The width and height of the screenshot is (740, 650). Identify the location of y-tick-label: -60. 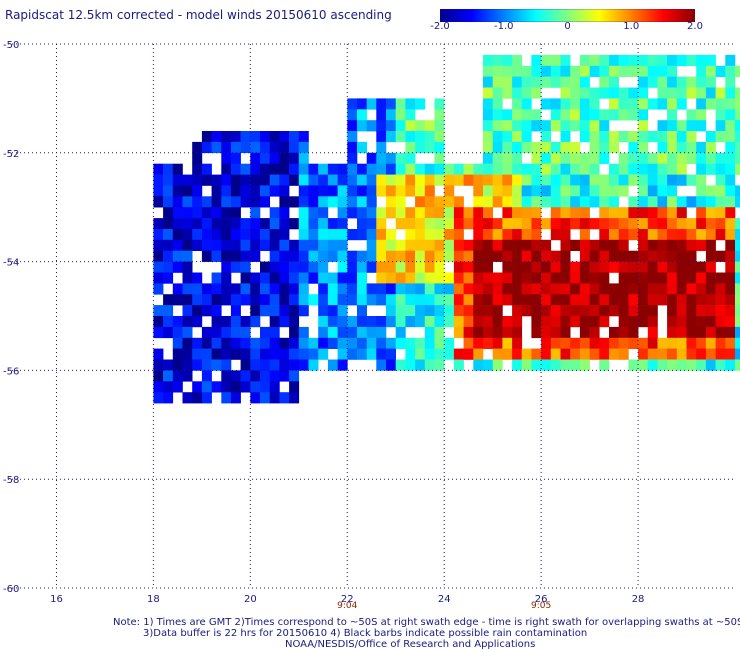
(11, 589).